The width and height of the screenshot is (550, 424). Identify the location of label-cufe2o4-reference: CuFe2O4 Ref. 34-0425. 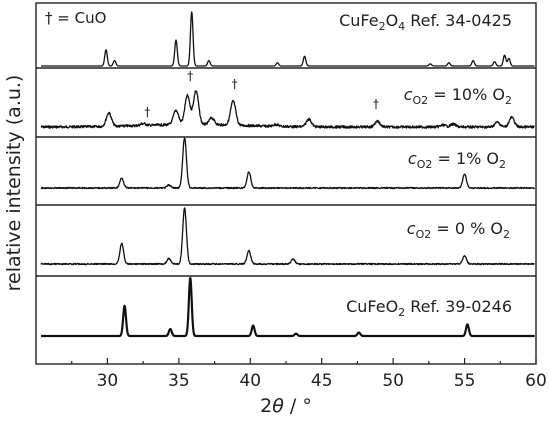
(425, 22).